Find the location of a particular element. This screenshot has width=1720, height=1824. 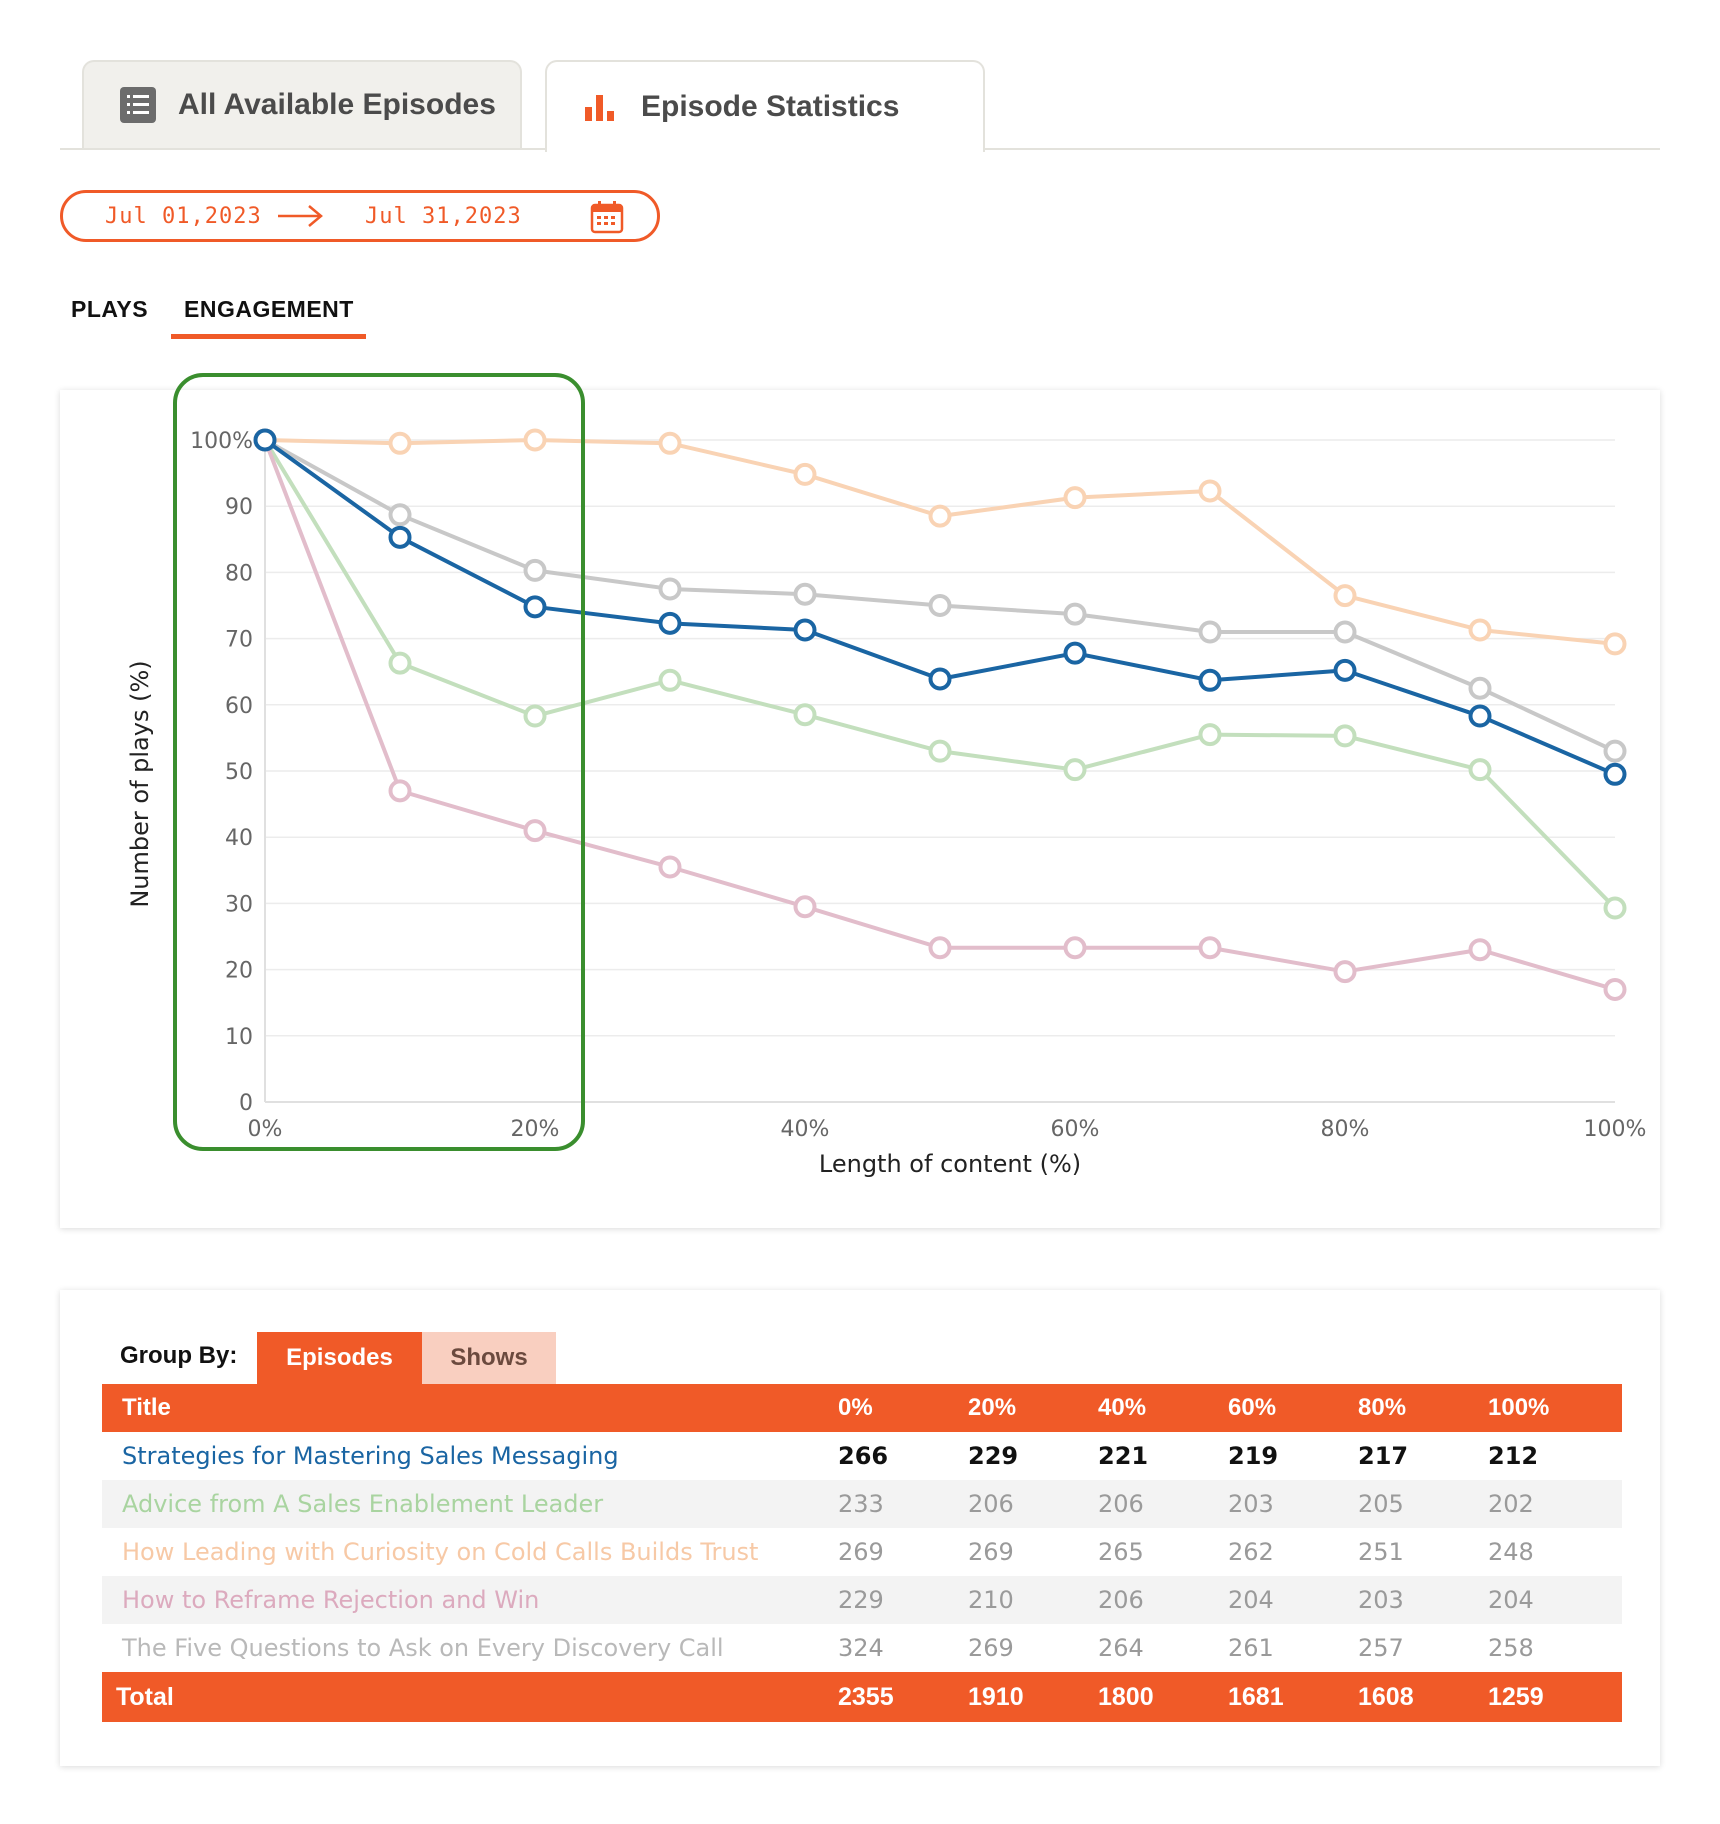

date-end: Jul 31,2023 is located at coordinates (443, 216).